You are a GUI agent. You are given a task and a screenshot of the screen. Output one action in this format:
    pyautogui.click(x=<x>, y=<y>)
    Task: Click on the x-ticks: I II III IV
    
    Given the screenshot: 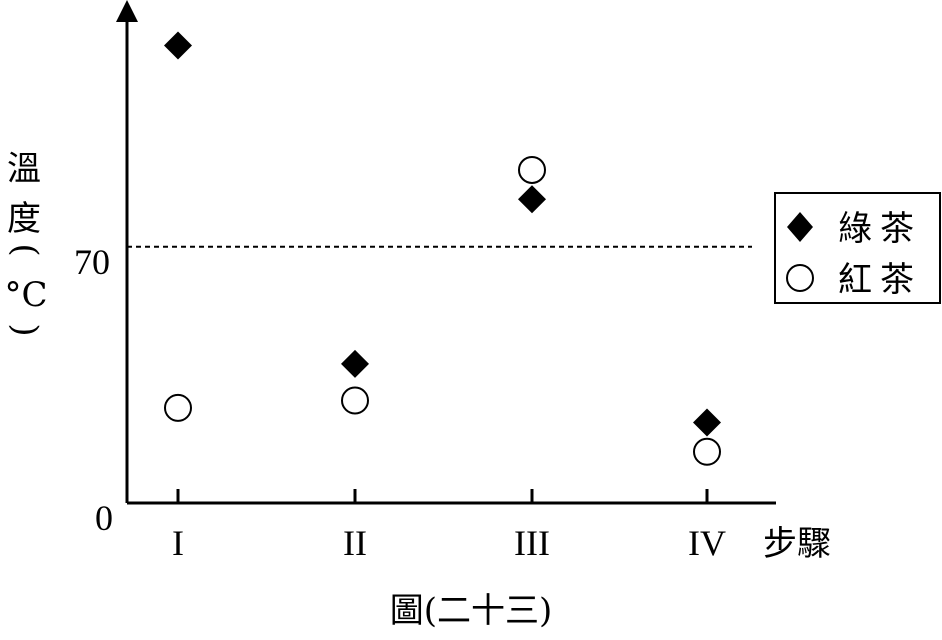 What is the action you would take?
    pyautogui.click(x=449, y=526)
    